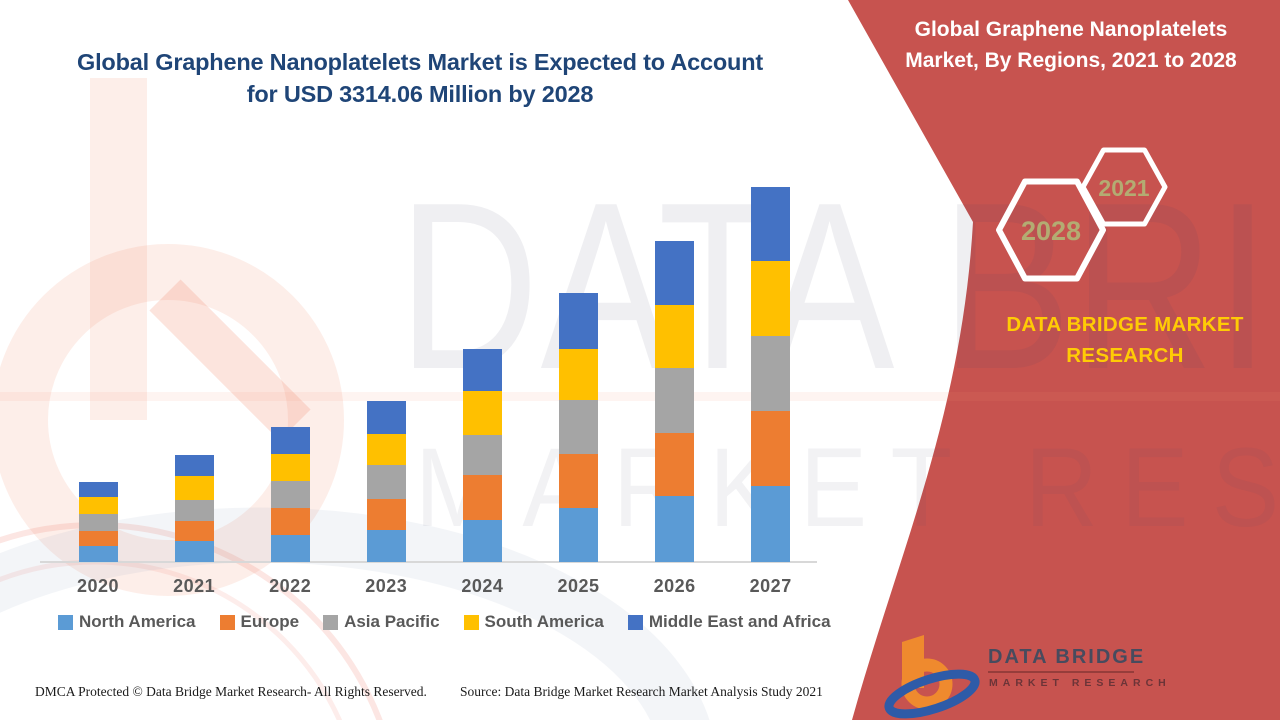  I want to click on bar-2024, so click(482, 455).